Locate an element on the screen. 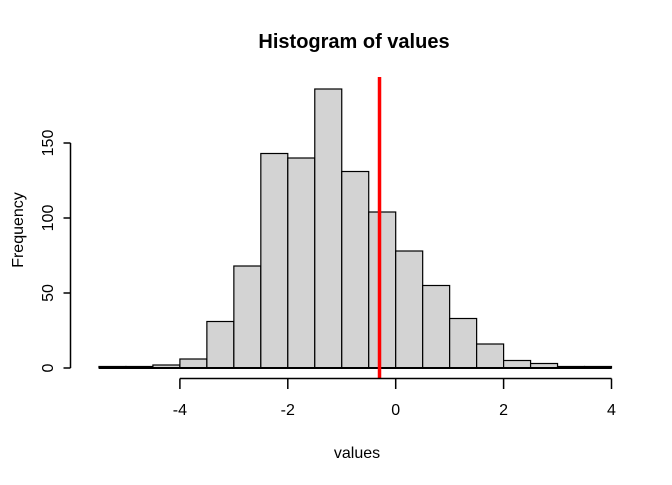  y-tick-label: 0 is located at coordinates (48, 367).